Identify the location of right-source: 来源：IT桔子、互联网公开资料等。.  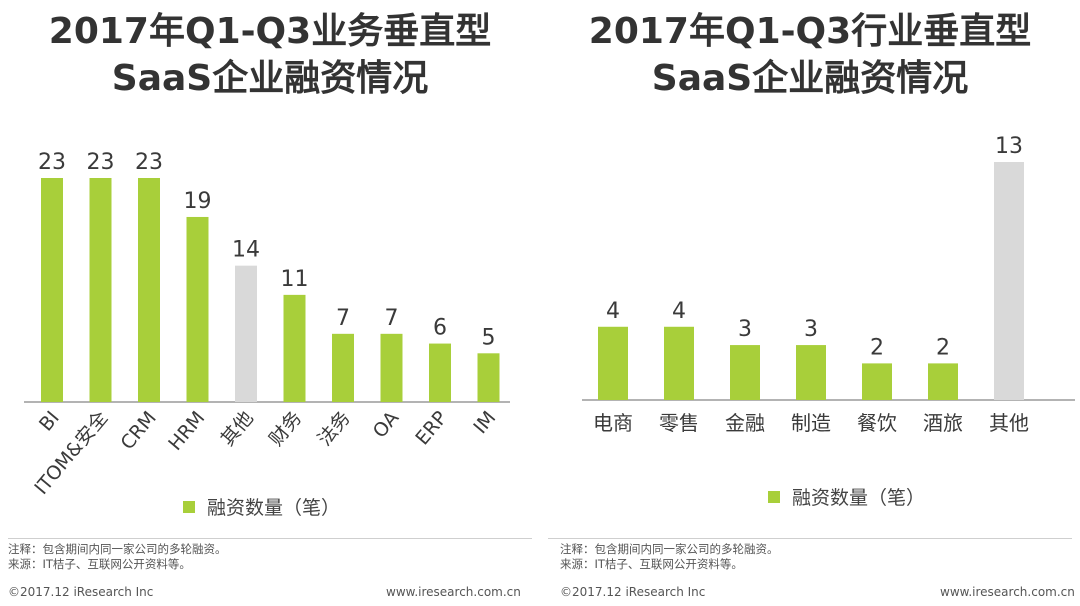
(651, 564).